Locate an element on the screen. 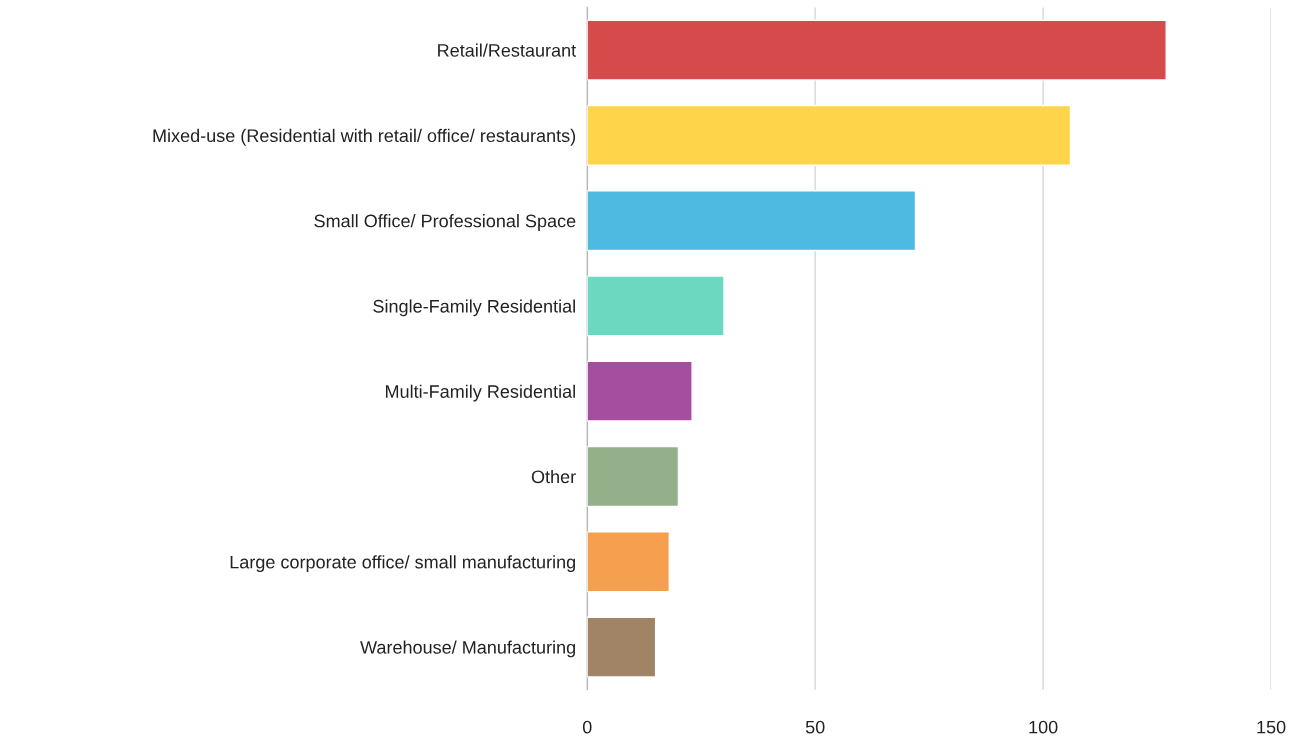  y-tick-label: Large corporate office/ small manufacturing is located at coordinates (402, 564).